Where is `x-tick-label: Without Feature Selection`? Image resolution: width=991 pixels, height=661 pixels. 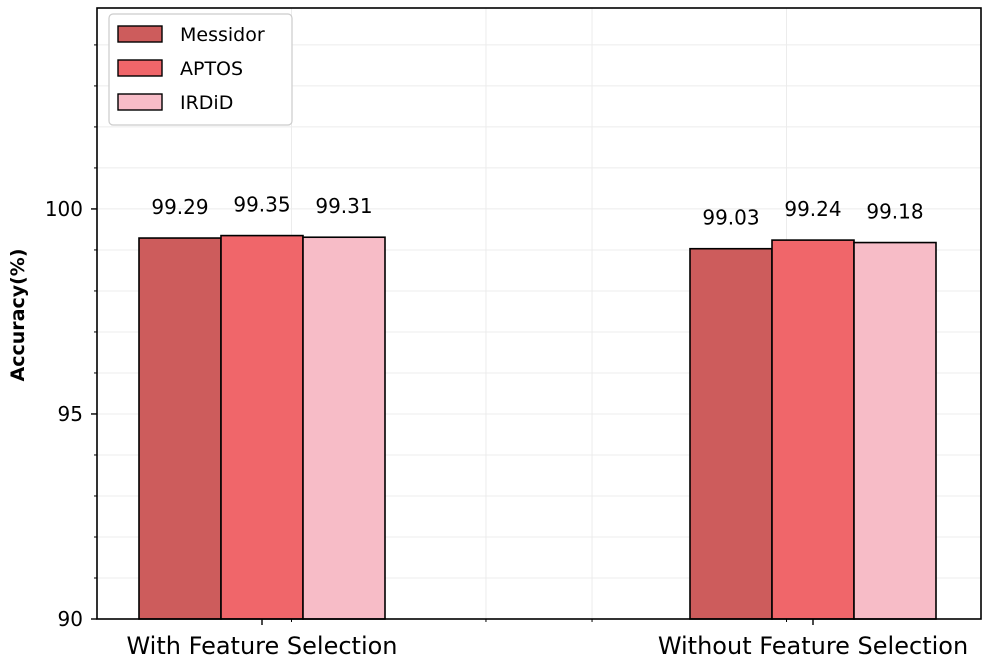
x-tick-label: Without Feature Selection is located at coordinates (813, 646).